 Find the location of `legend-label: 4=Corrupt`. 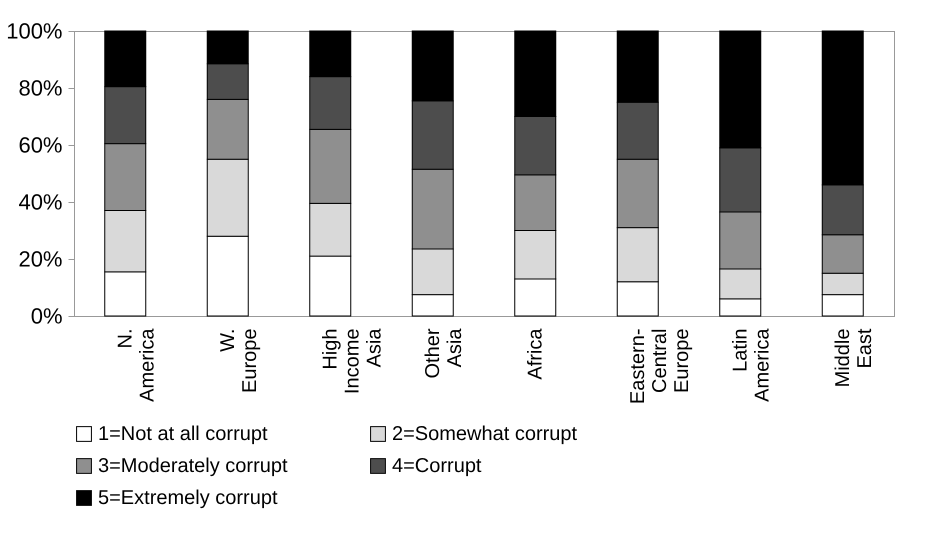

legend-label: 4=Corrupt is located at coordinates (437, 466).